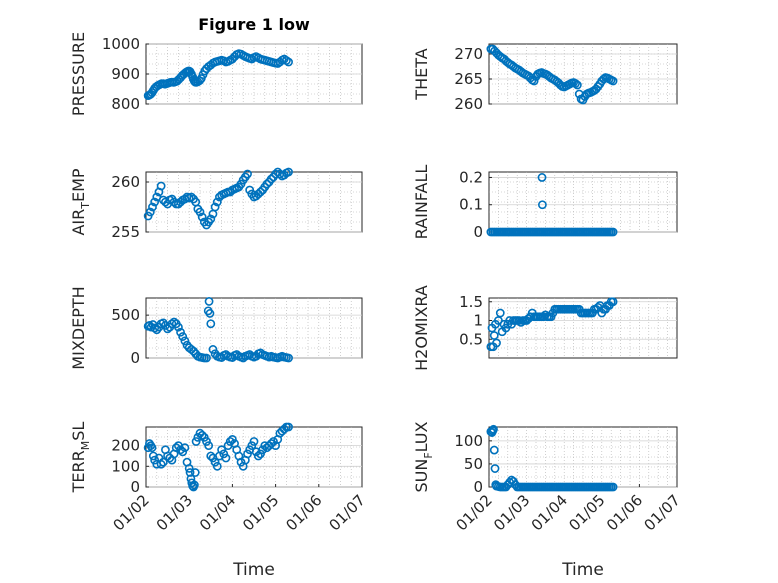 The width and height of the screenshot is (778, 583). Describe the element at coordinates (549, 512) in the screenshot. I see `x-tick-label: 01/04` at that location.